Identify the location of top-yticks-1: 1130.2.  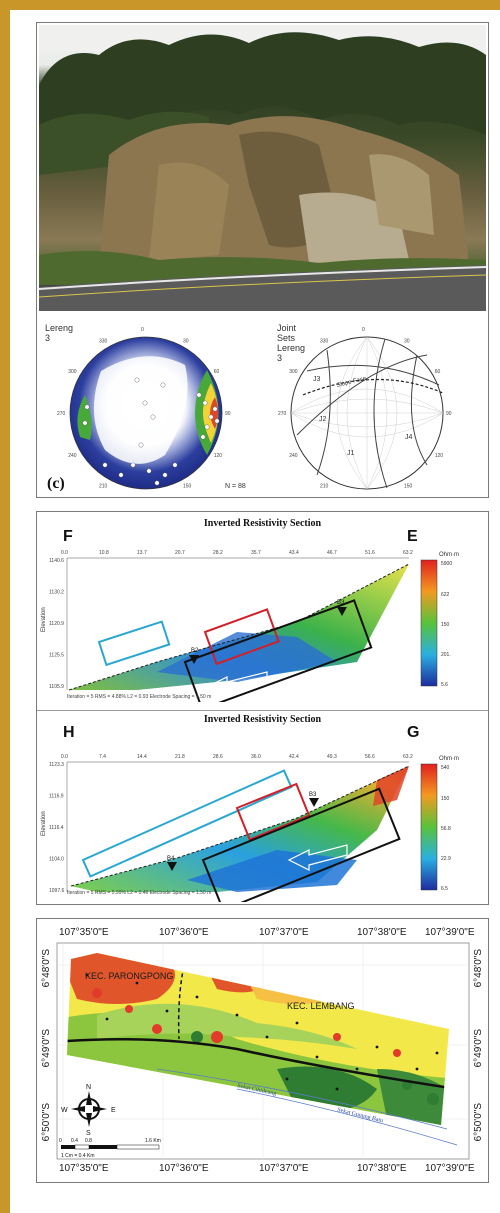
(56, 593).